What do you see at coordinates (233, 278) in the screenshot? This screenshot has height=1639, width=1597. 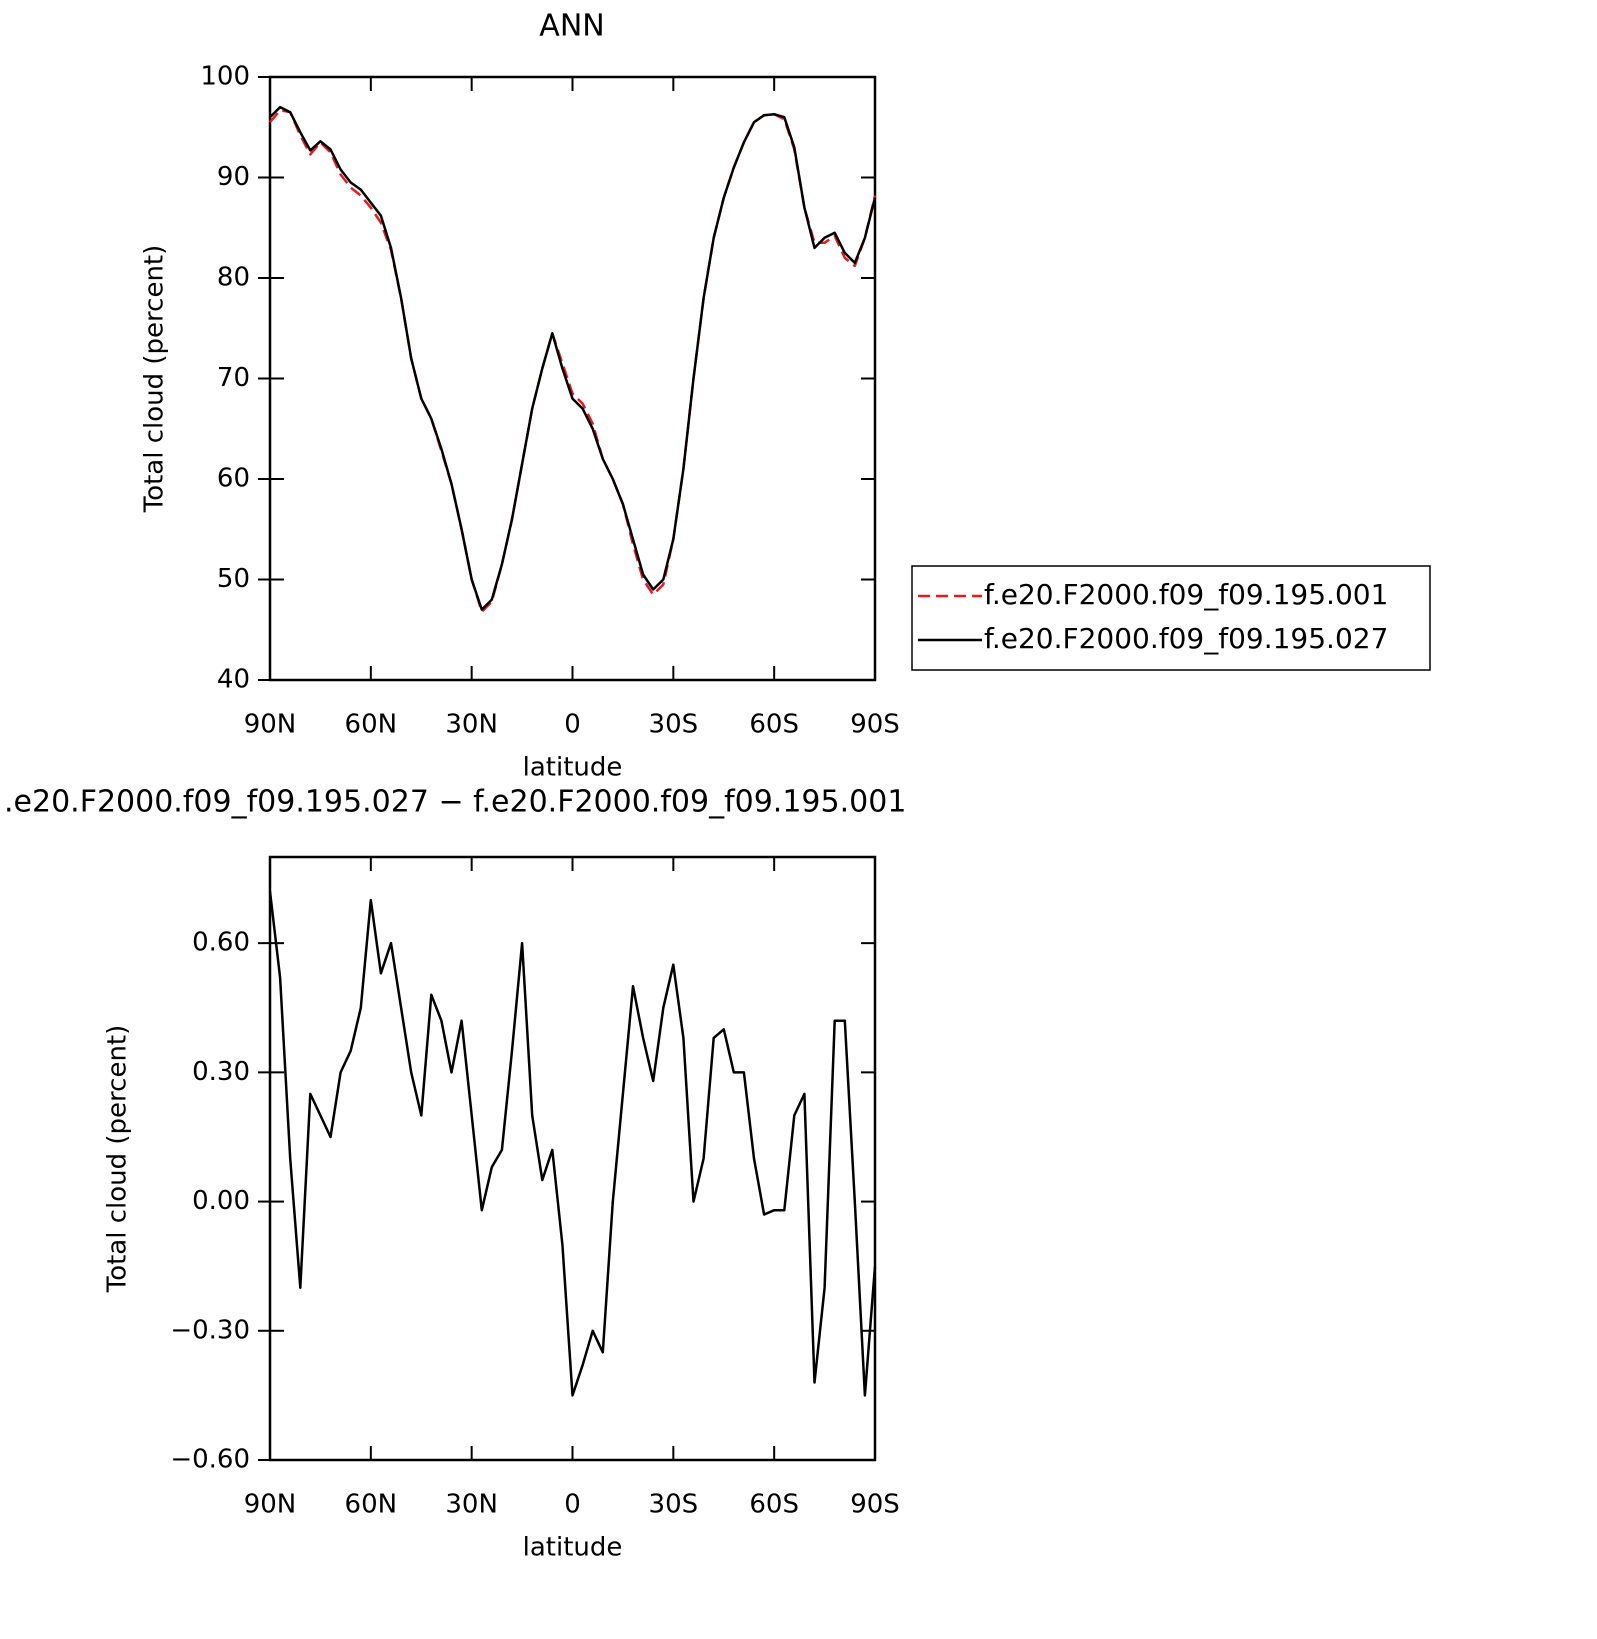 I see `y-tick-label: 80` at bounding box center [233, 278].